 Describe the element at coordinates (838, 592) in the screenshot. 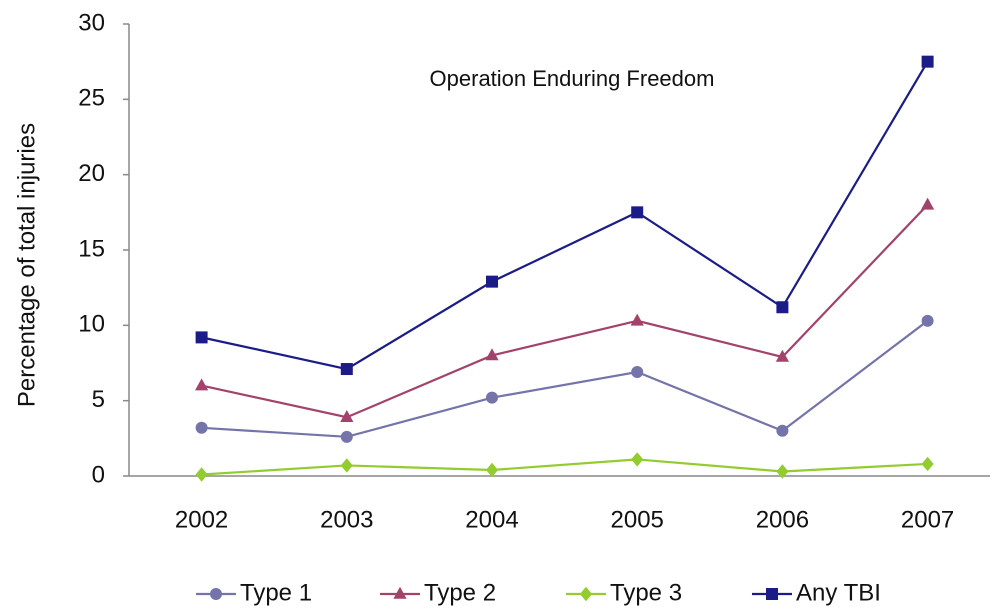

I see `legend-label: Any TBI` at that location.